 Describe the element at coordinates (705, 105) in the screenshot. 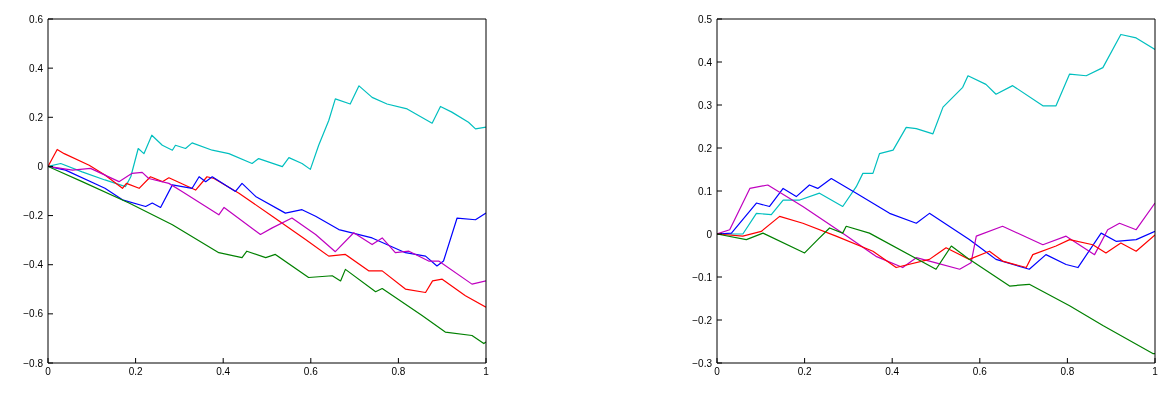

I see `y-tick-label: 0.3` at that location.